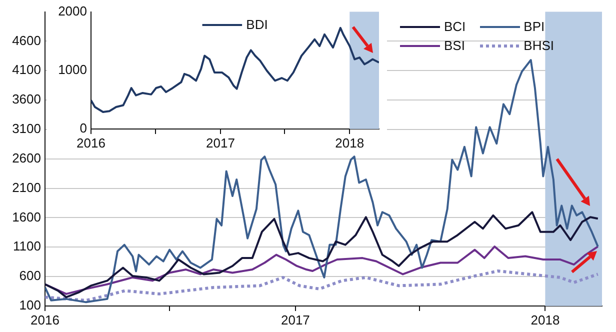 The image size is (616, 332). What do you see at coordinates (26, 40) in the screenshot?
I see `y-tick-label: 4600` at bounding box center [26, 40].